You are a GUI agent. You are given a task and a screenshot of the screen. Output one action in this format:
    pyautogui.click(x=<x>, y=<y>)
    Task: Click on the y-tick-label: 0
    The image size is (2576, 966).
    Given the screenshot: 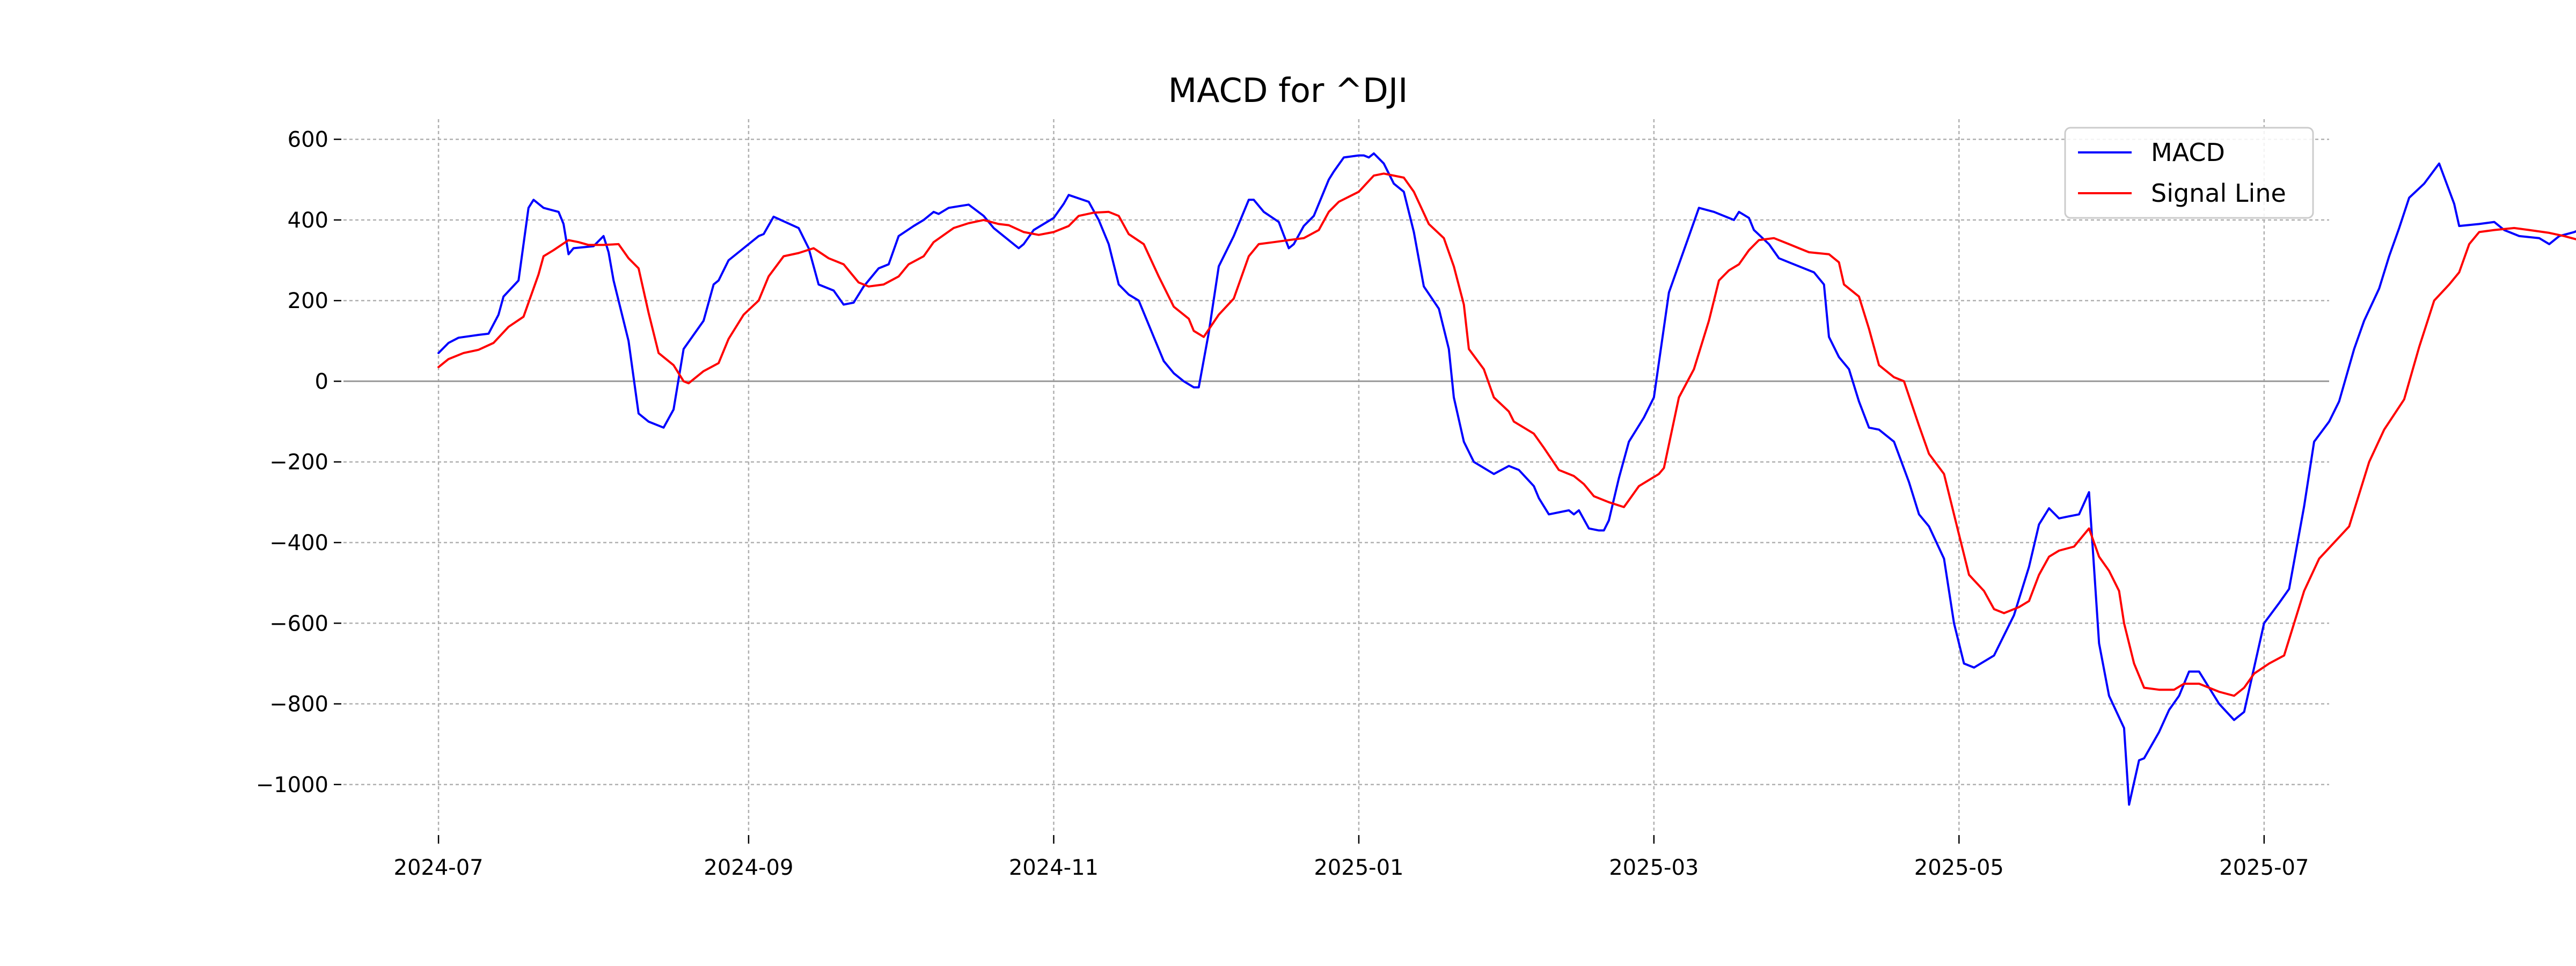 What is the action you would take?
    pyautogui.click(x=321, y=381)
    